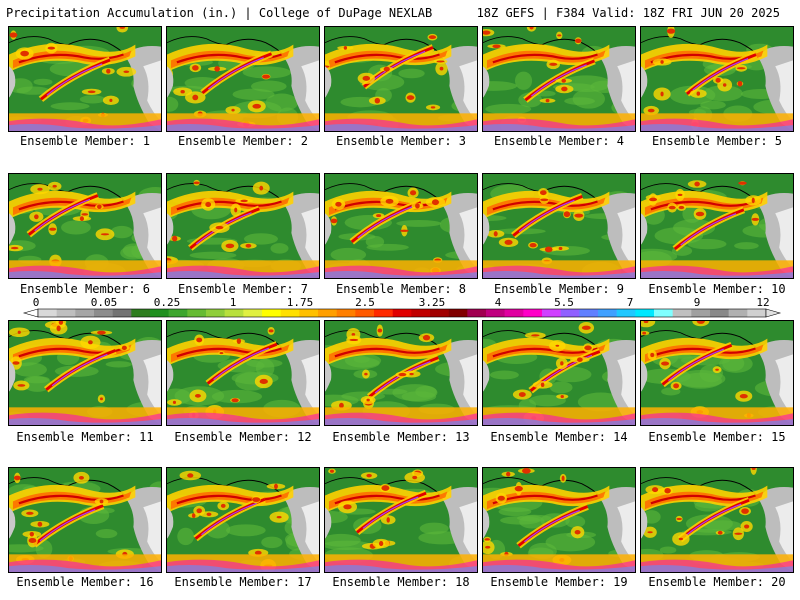 The image size is (800, 600). I want to click on colorbar-tick-label: 3.25, so click(432, 302).